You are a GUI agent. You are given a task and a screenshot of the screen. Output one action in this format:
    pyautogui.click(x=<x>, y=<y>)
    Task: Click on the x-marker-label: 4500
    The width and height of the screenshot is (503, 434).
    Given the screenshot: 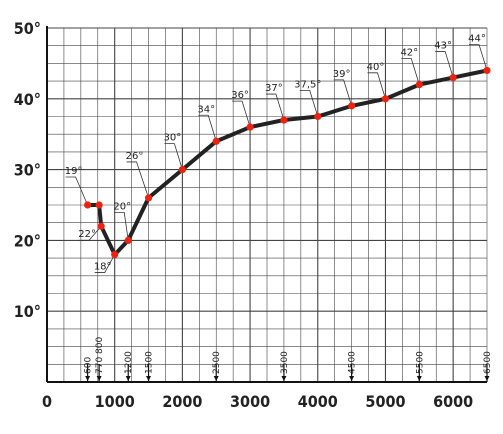 What is the action you would take?
    pyautogui.click(x=353, y=362)
    